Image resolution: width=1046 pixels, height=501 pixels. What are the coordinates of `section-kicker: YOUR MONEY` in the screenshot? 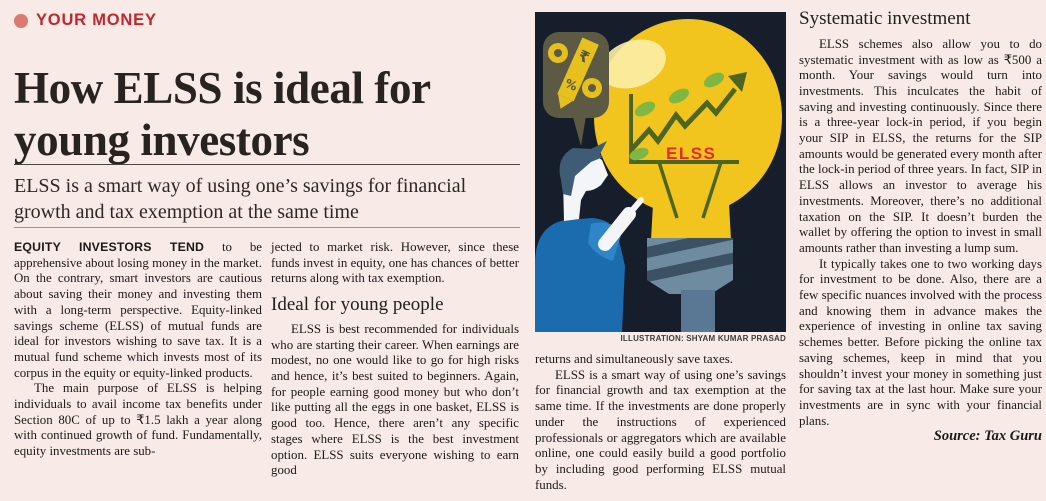 It's located at (85, 20).